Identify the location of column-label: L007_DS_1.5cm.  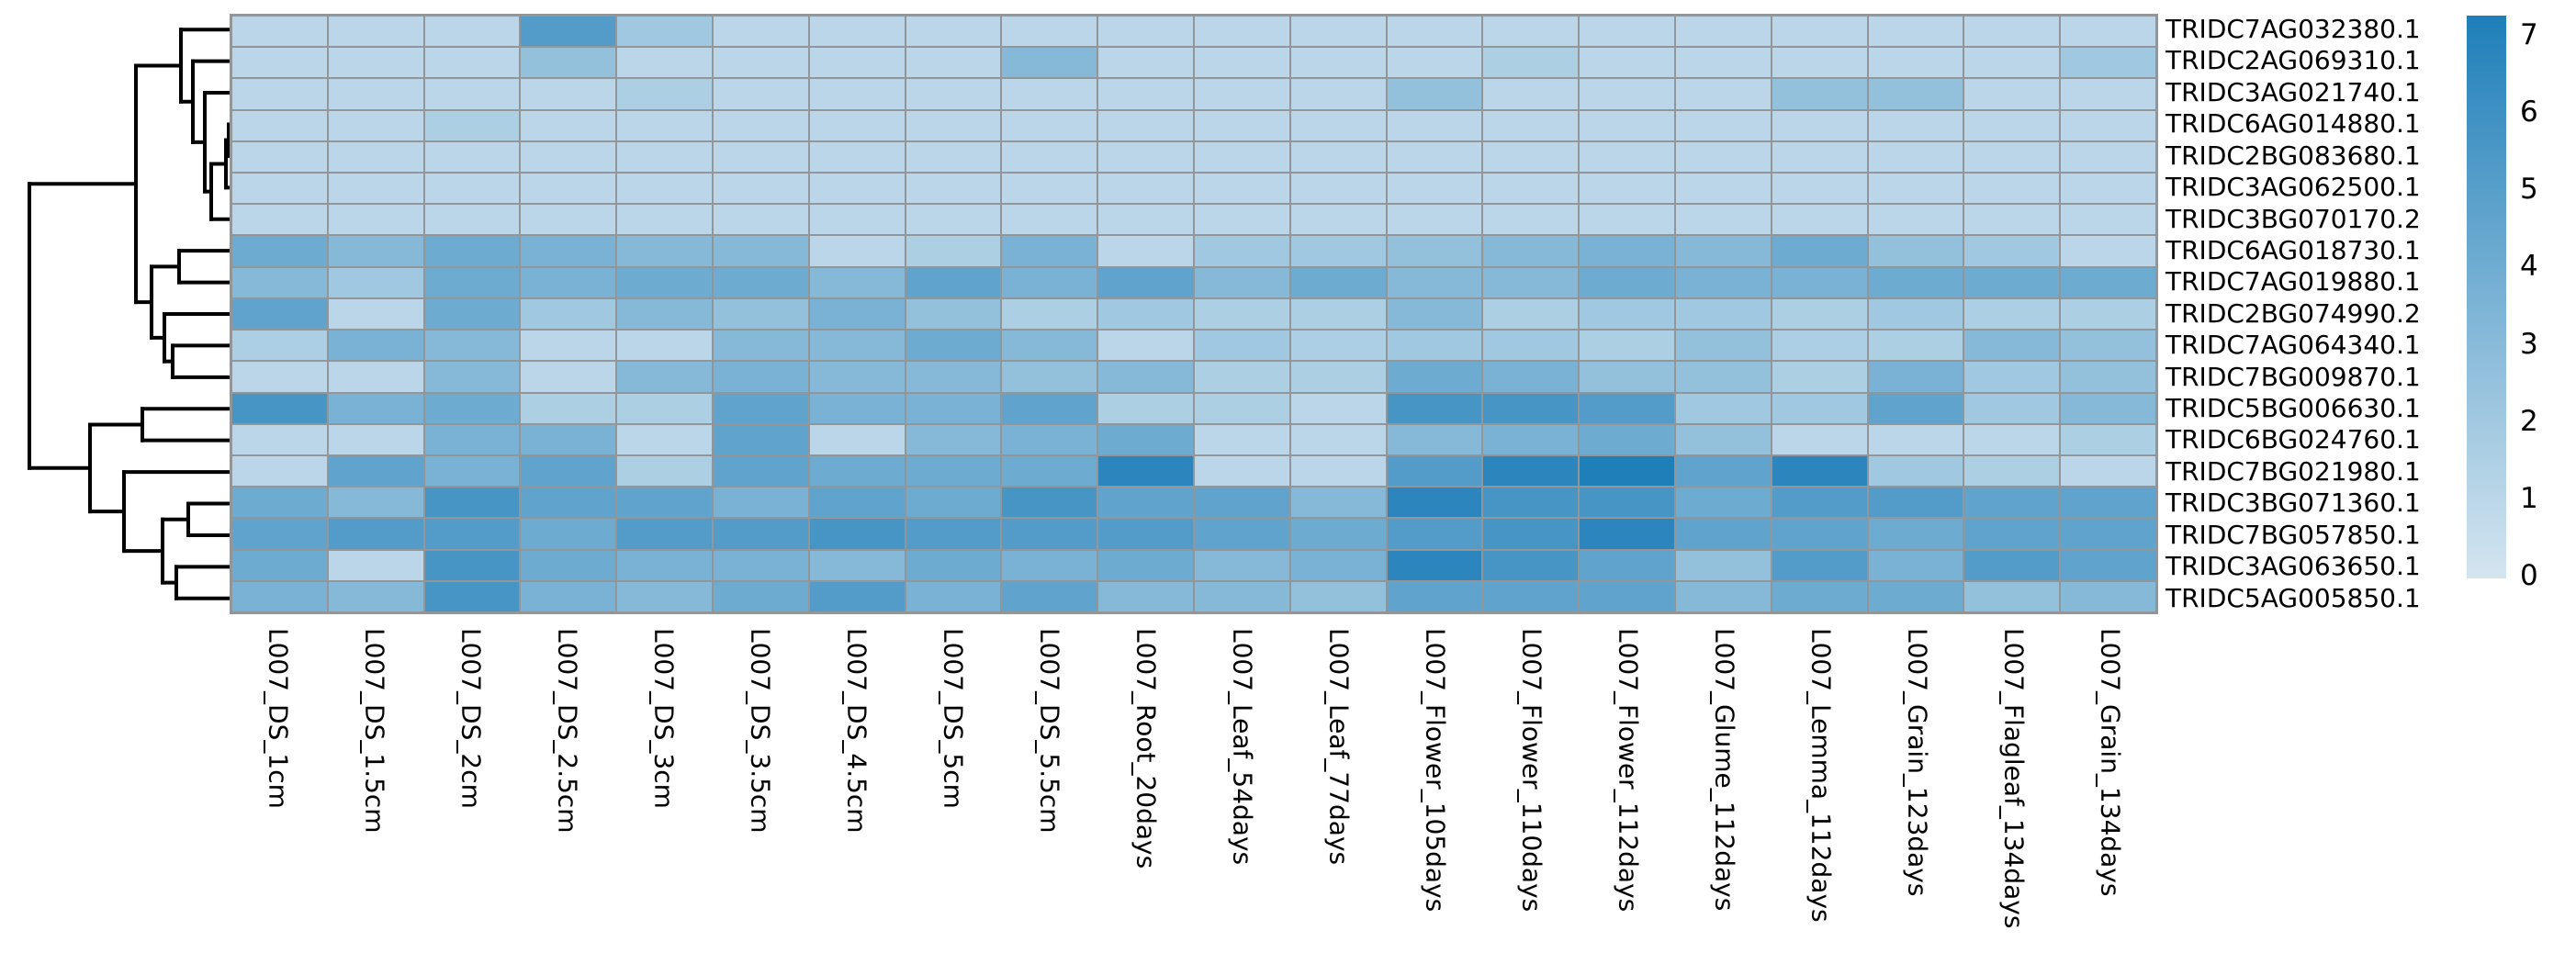
(374, 731).